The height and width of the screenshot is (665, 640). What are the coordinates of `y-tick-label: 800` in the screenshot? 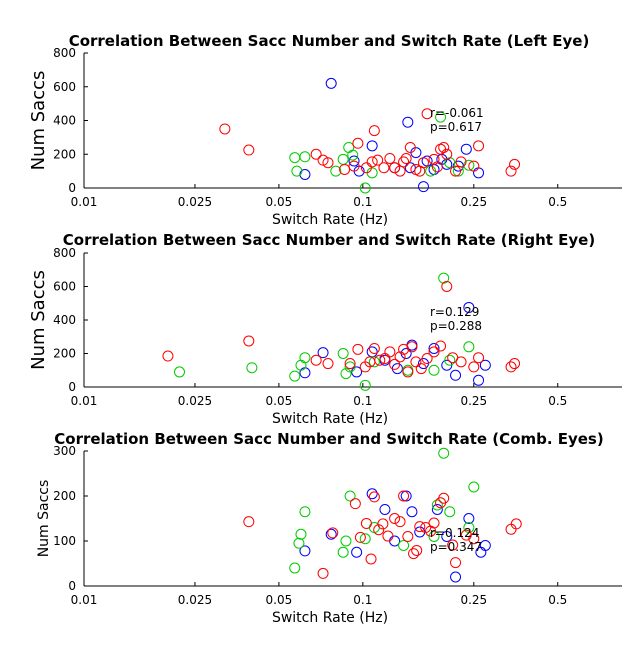 It's located at (64, 253).